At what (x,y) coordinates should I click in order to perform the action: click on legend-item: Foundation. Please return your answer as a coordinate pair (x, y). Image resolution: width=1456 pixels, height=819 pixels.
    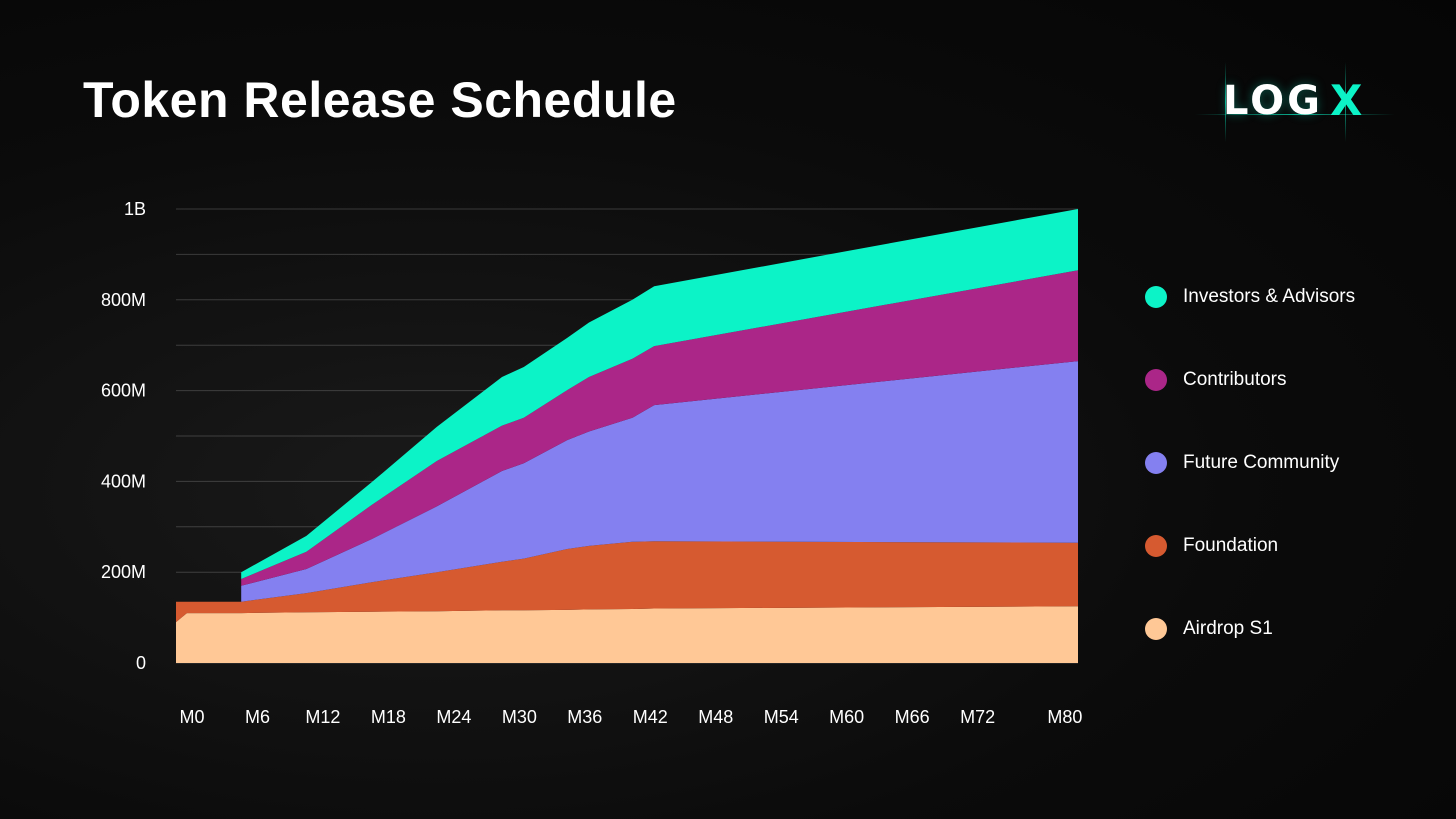
    Looking at the image, I should click on (1250, 546).